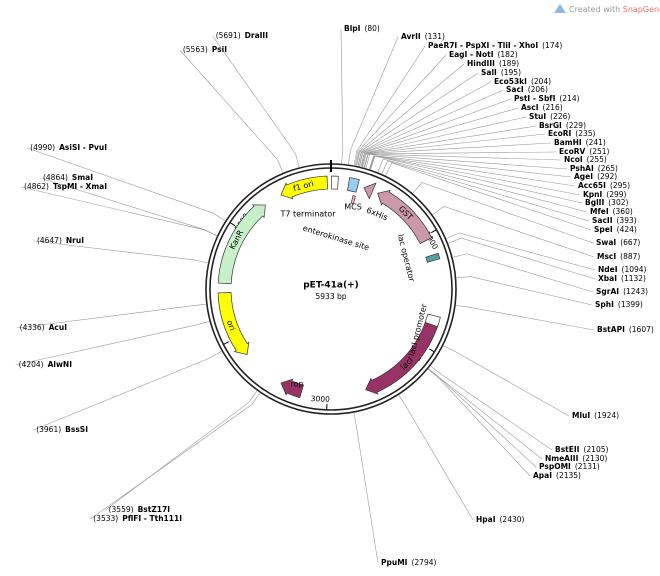  Describe the element at coordinates (408, 562) in the screenshot. I see `enzyme-label: PpuMI(2794)` at that location.